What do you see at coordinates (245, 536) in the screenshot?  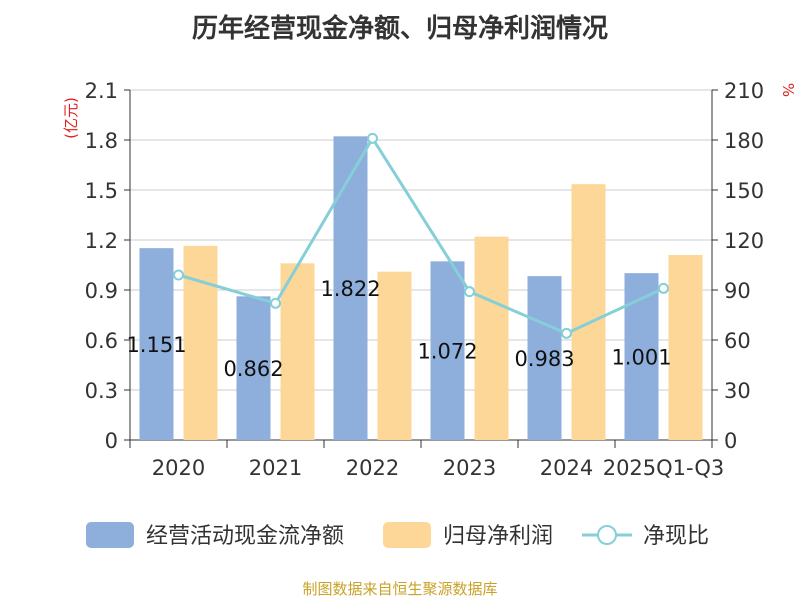 I see `legend-label-operating-cash-flow: 经营活动现金流净额` at bounding box center [245, 536].